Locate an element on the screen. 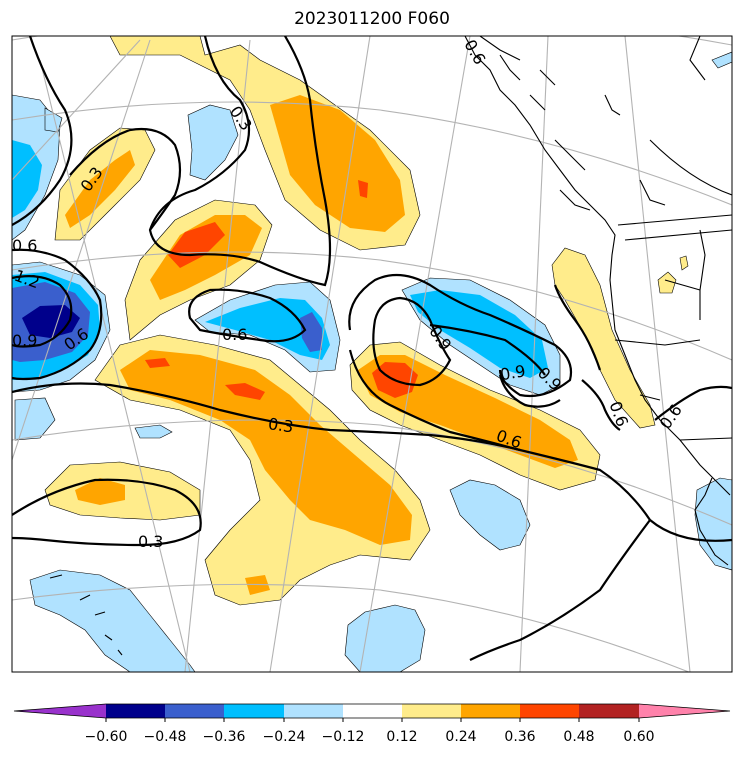  contour-east-0.6-loop is located at coordinates (529, 391).